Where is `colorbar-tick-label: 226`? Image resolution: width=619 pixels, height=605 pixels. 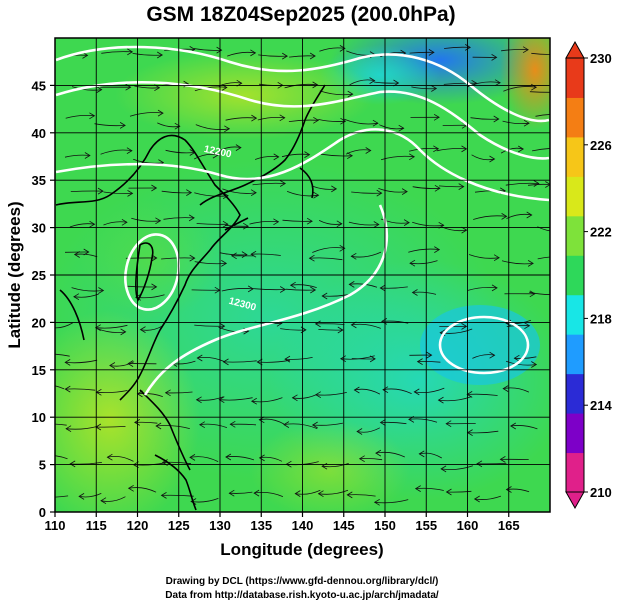
colorbar-tick-label: 226 is located at coordinates (601, 145).